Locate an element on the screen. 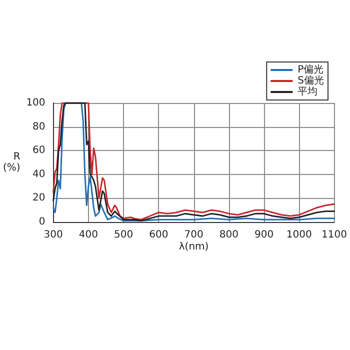  x-tick-label: 900 is located at coordinates (264, 235).